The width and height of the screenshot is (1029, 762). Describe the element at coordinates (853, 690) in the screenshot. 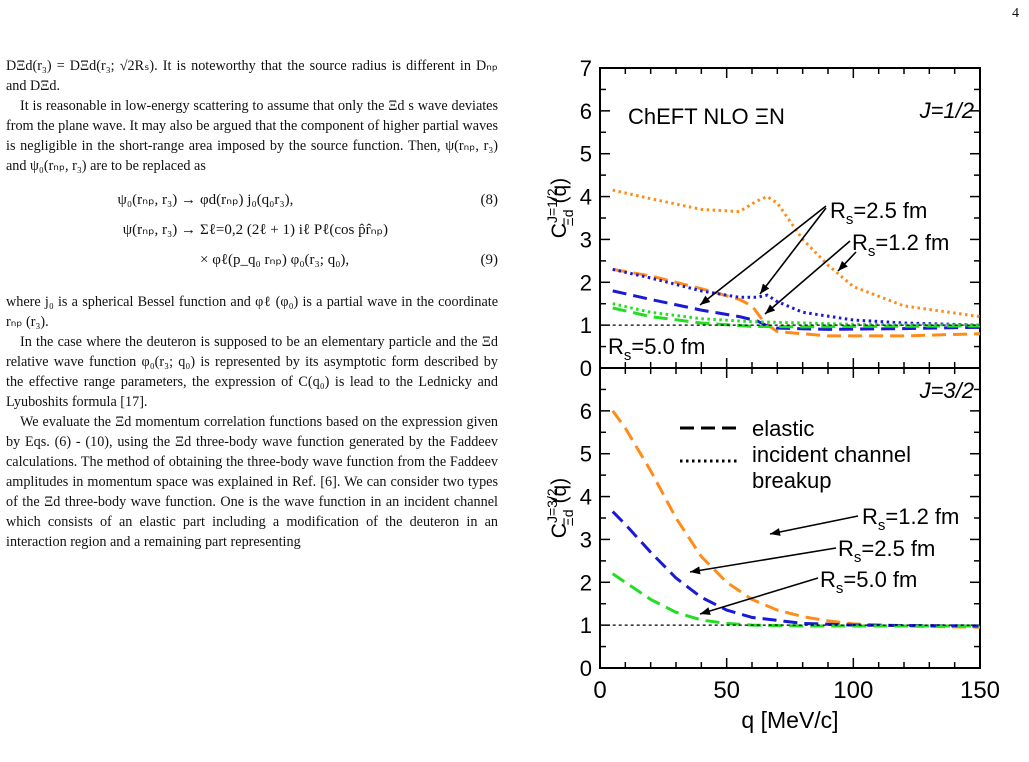

I see `x-tick-label: 100` at that location.